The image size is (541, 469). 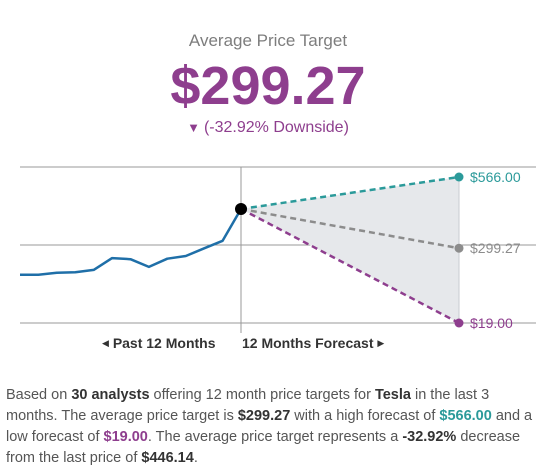 What do you see at coordinates (268, 40) in the screenshot?
I see `page-title: Average Price Target` at bounding box center [268, 40].